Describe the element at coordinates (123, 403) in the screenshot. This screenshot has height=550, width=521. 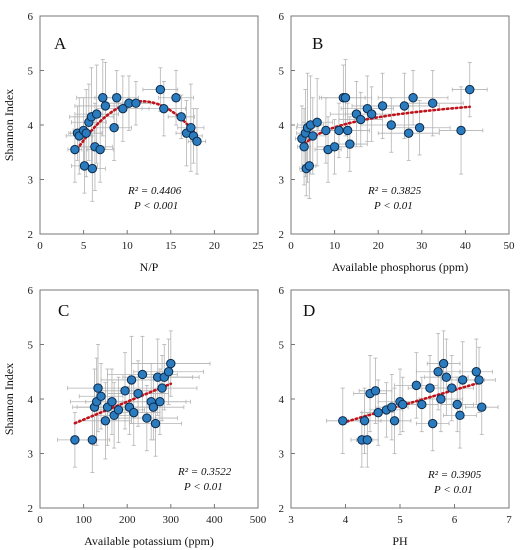
I see `panel-c-trend-line` at that location.